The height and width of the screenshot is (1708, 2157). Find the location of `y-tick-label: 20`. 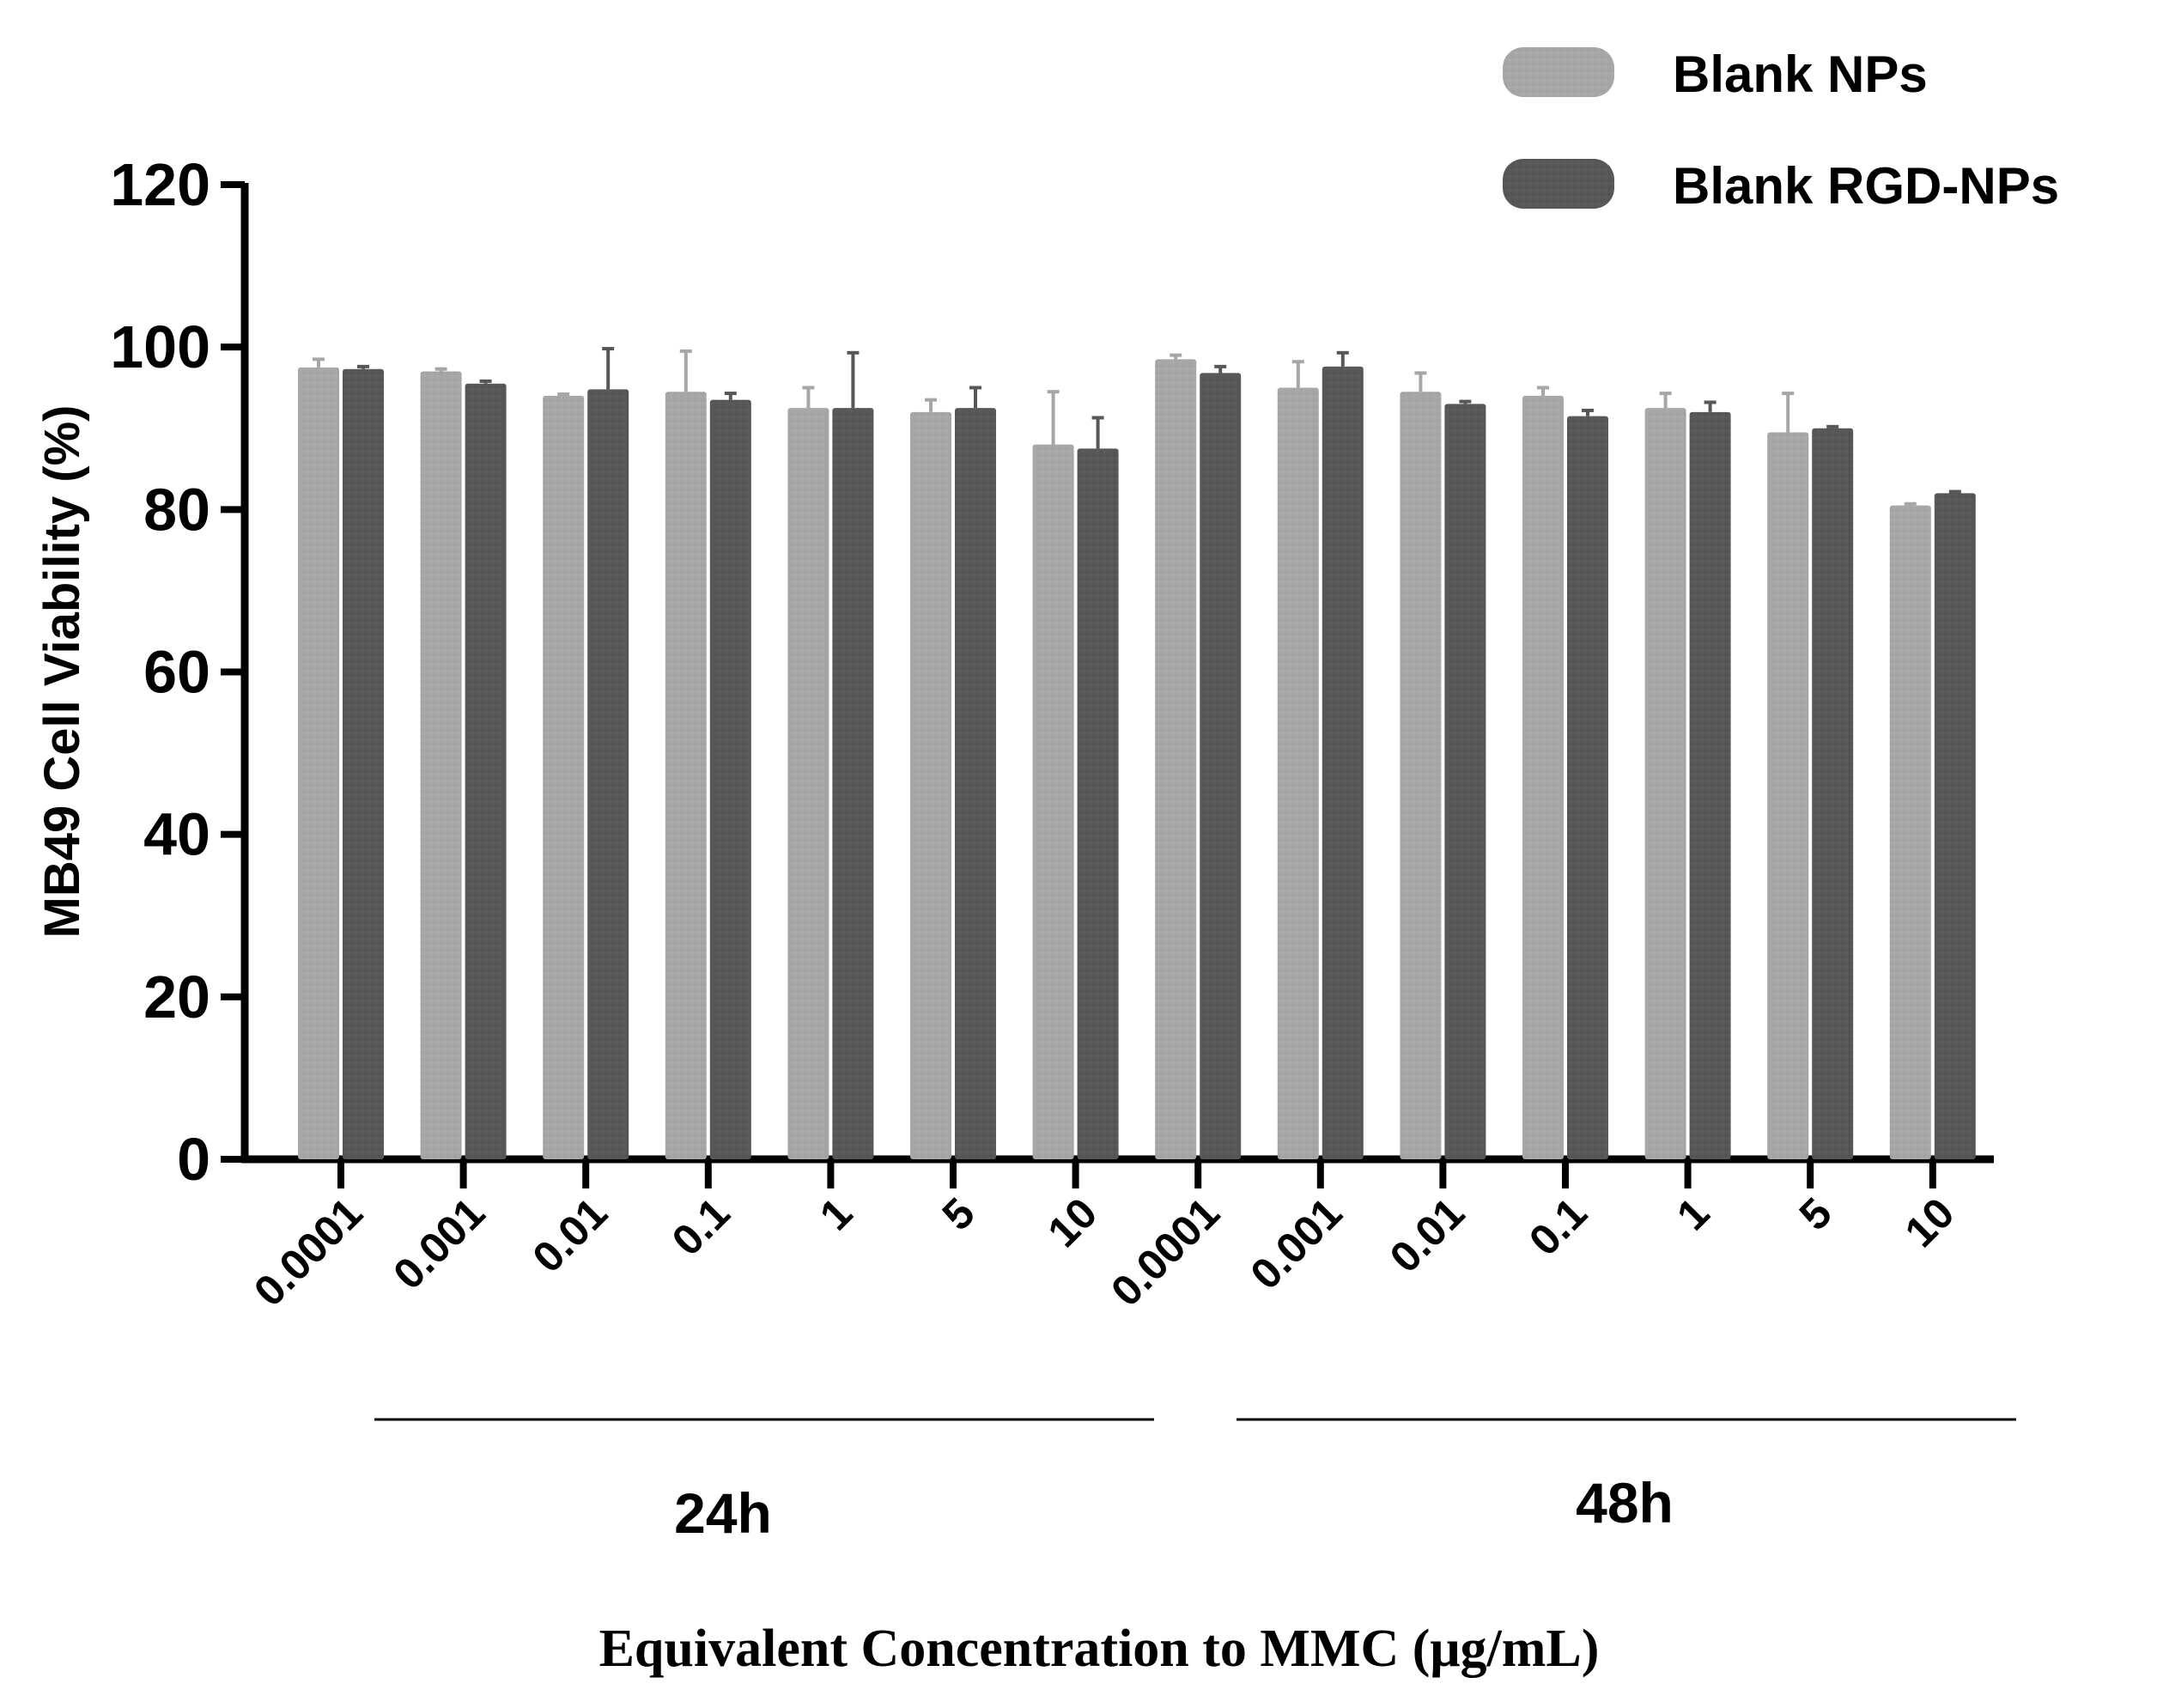

y-tick-label: 20 is located at coordinates (176, 996).